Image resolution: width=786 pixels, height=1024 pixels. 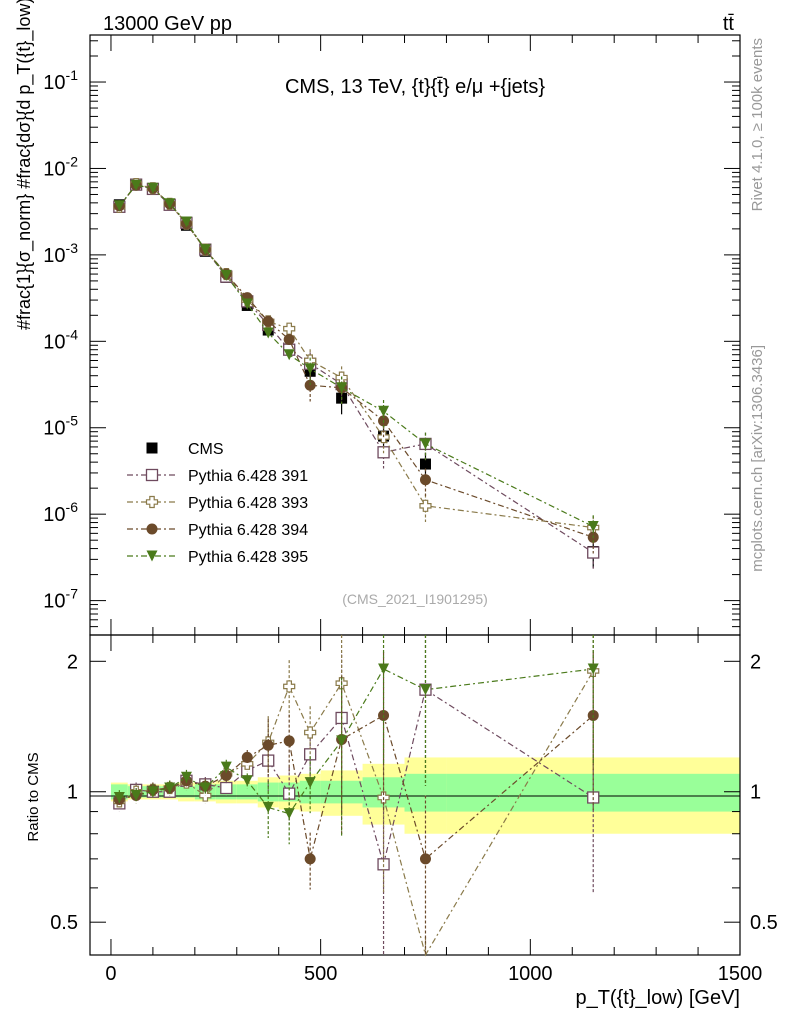 What do you see at coordinates (530, 974) in the screenshot?
I see `x-tick-label: 1000` at bounding box center [530, 974].